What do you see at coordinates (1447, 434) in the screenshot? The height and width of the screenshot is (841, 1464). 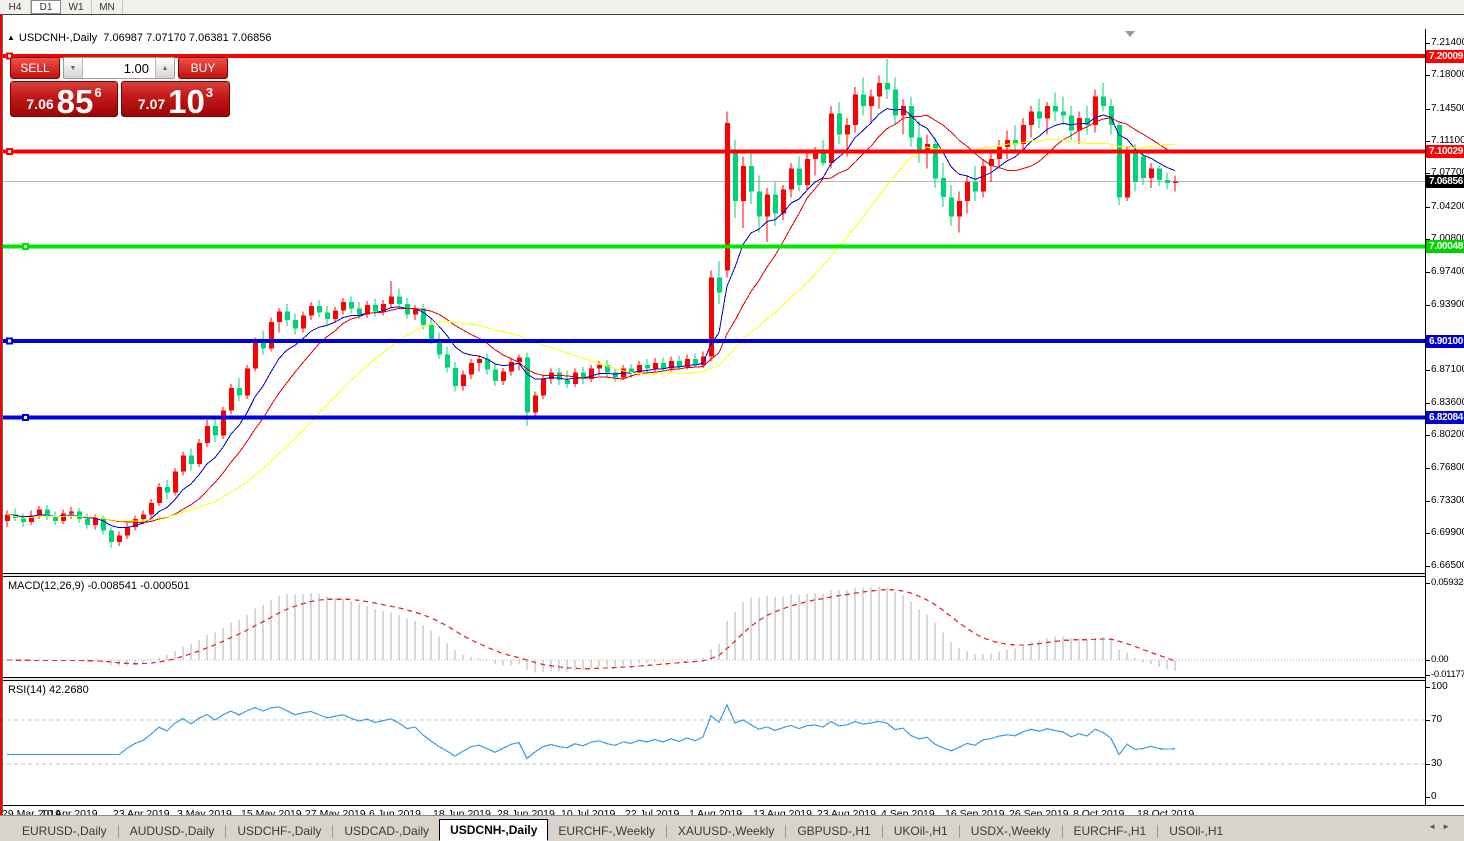 I see `price-tick-label: 6.80200` at bounding box center [1447, 434].